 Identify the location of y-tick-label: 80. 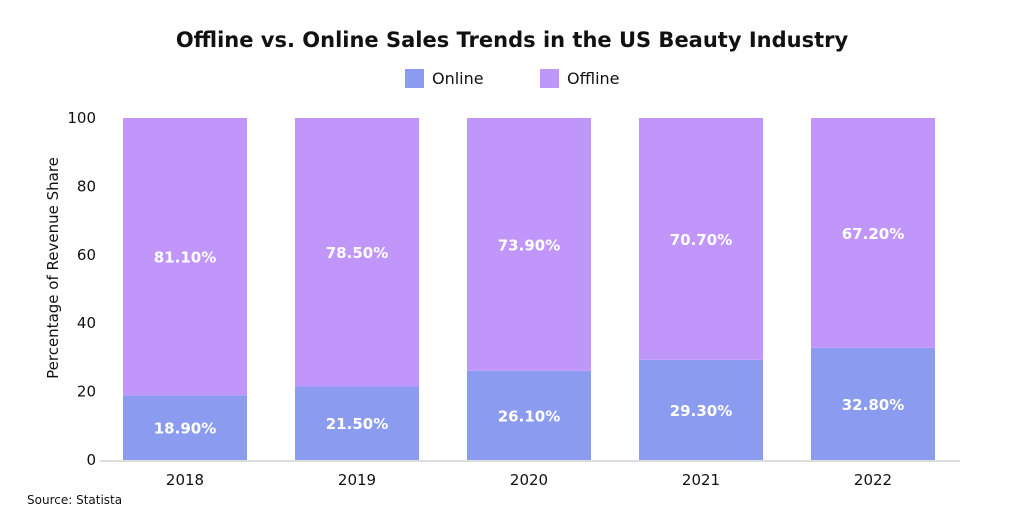
(86, 186).